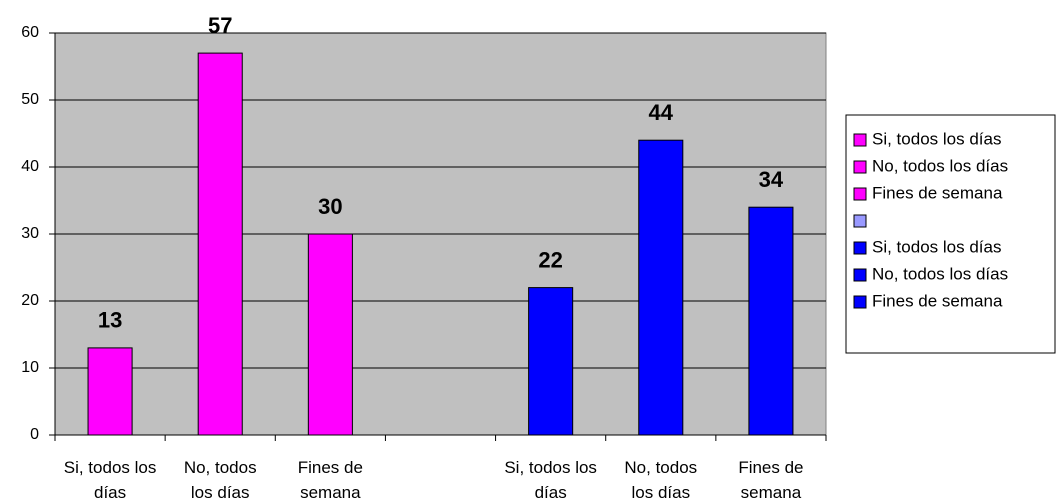 This screenshot has width=1056, height=501. Describe the element at coordinates (30, 367) in the screenshot. I see `y-tick-label: 10` at that location.